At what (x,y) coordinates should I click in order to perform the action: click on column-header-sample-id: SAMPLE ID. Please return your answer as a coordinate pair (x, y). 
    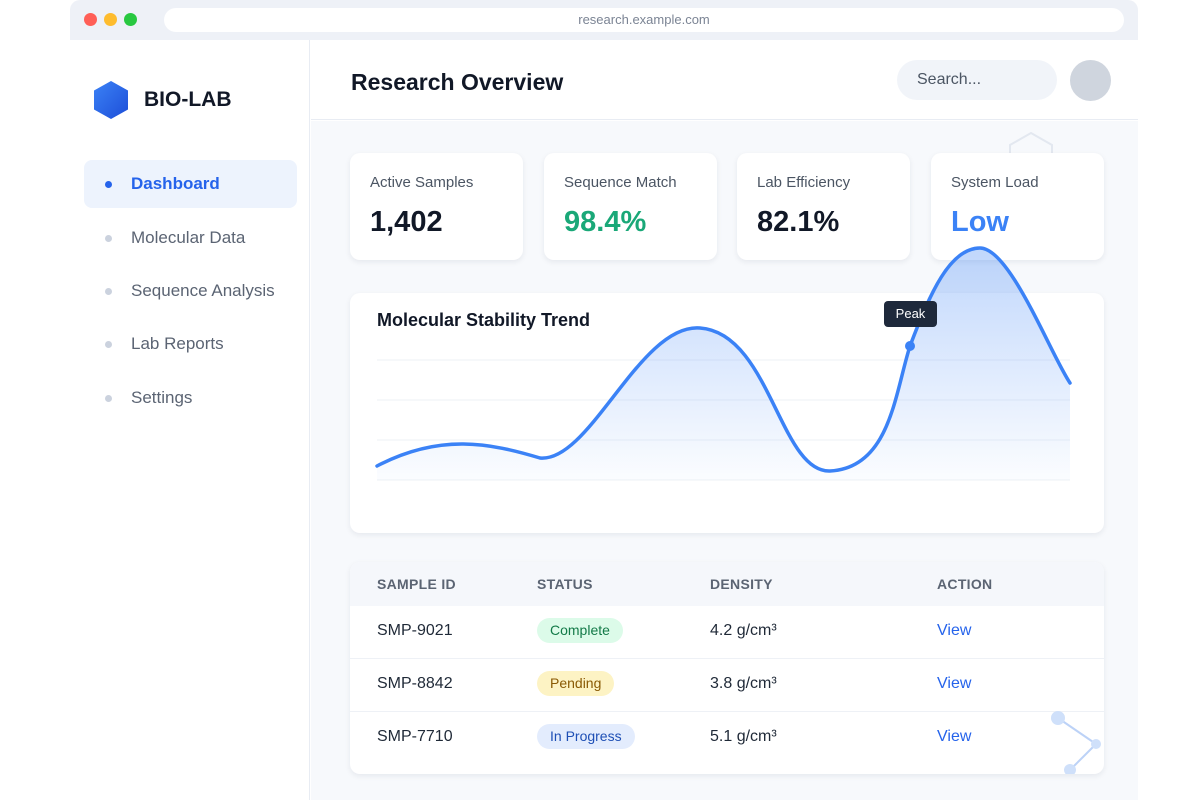
    Looking at the image, I should click on (416, 584).